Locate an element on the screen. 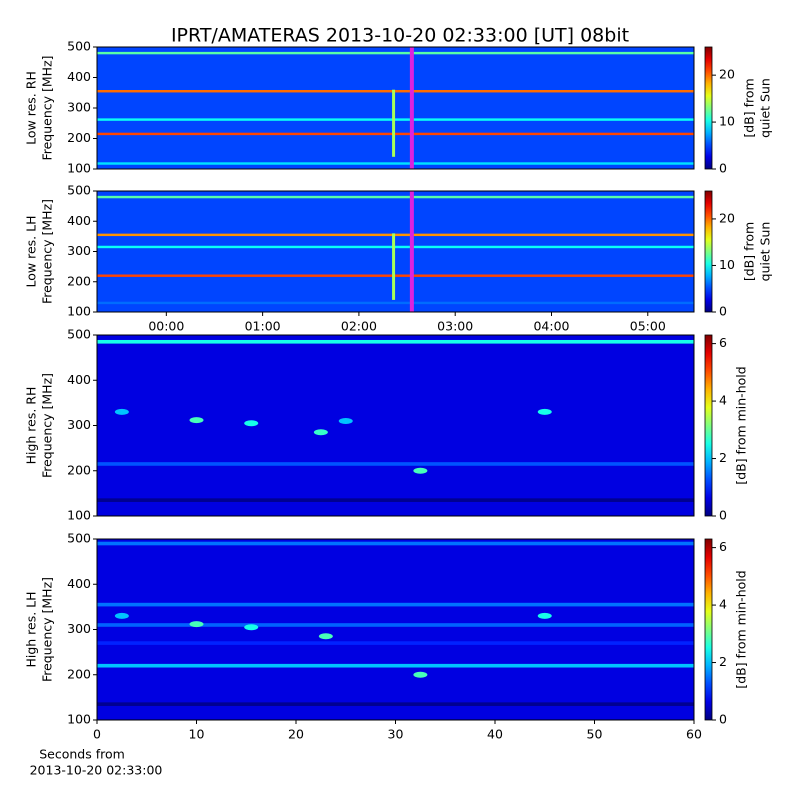  x-tick-label: 00:00 is located at coordinates (166, 326).